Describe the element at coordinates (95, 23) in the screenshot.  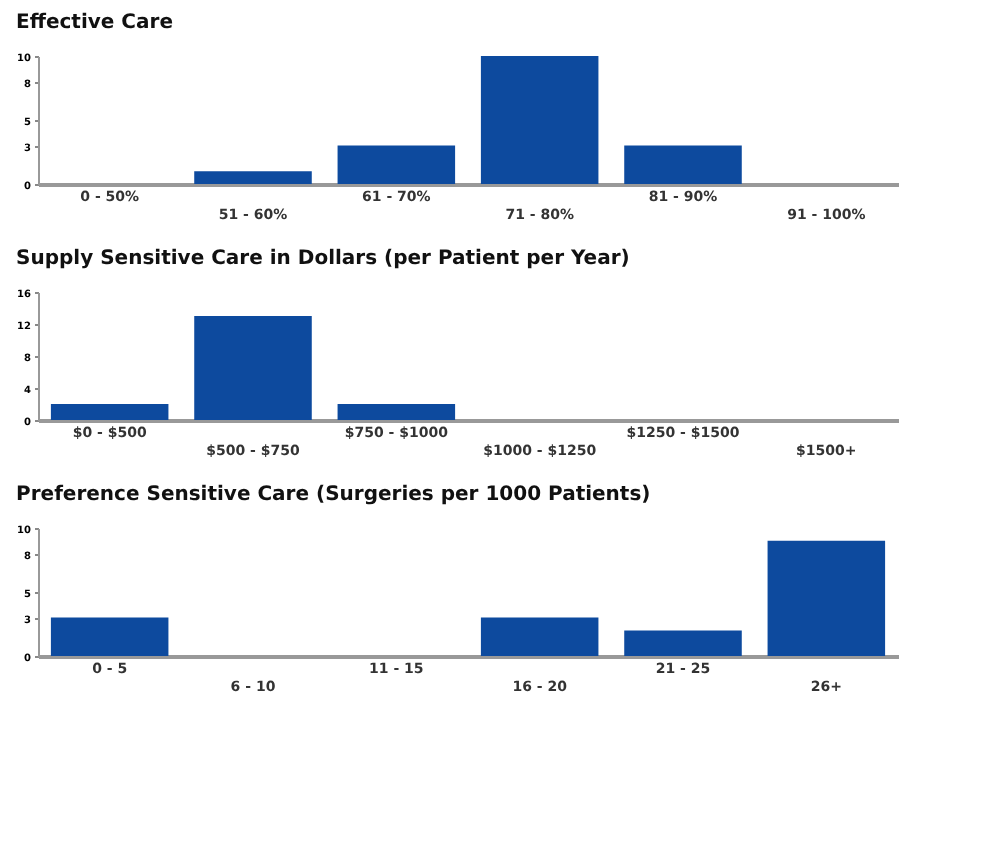
I see `chart-title: Effective Care` at that location.